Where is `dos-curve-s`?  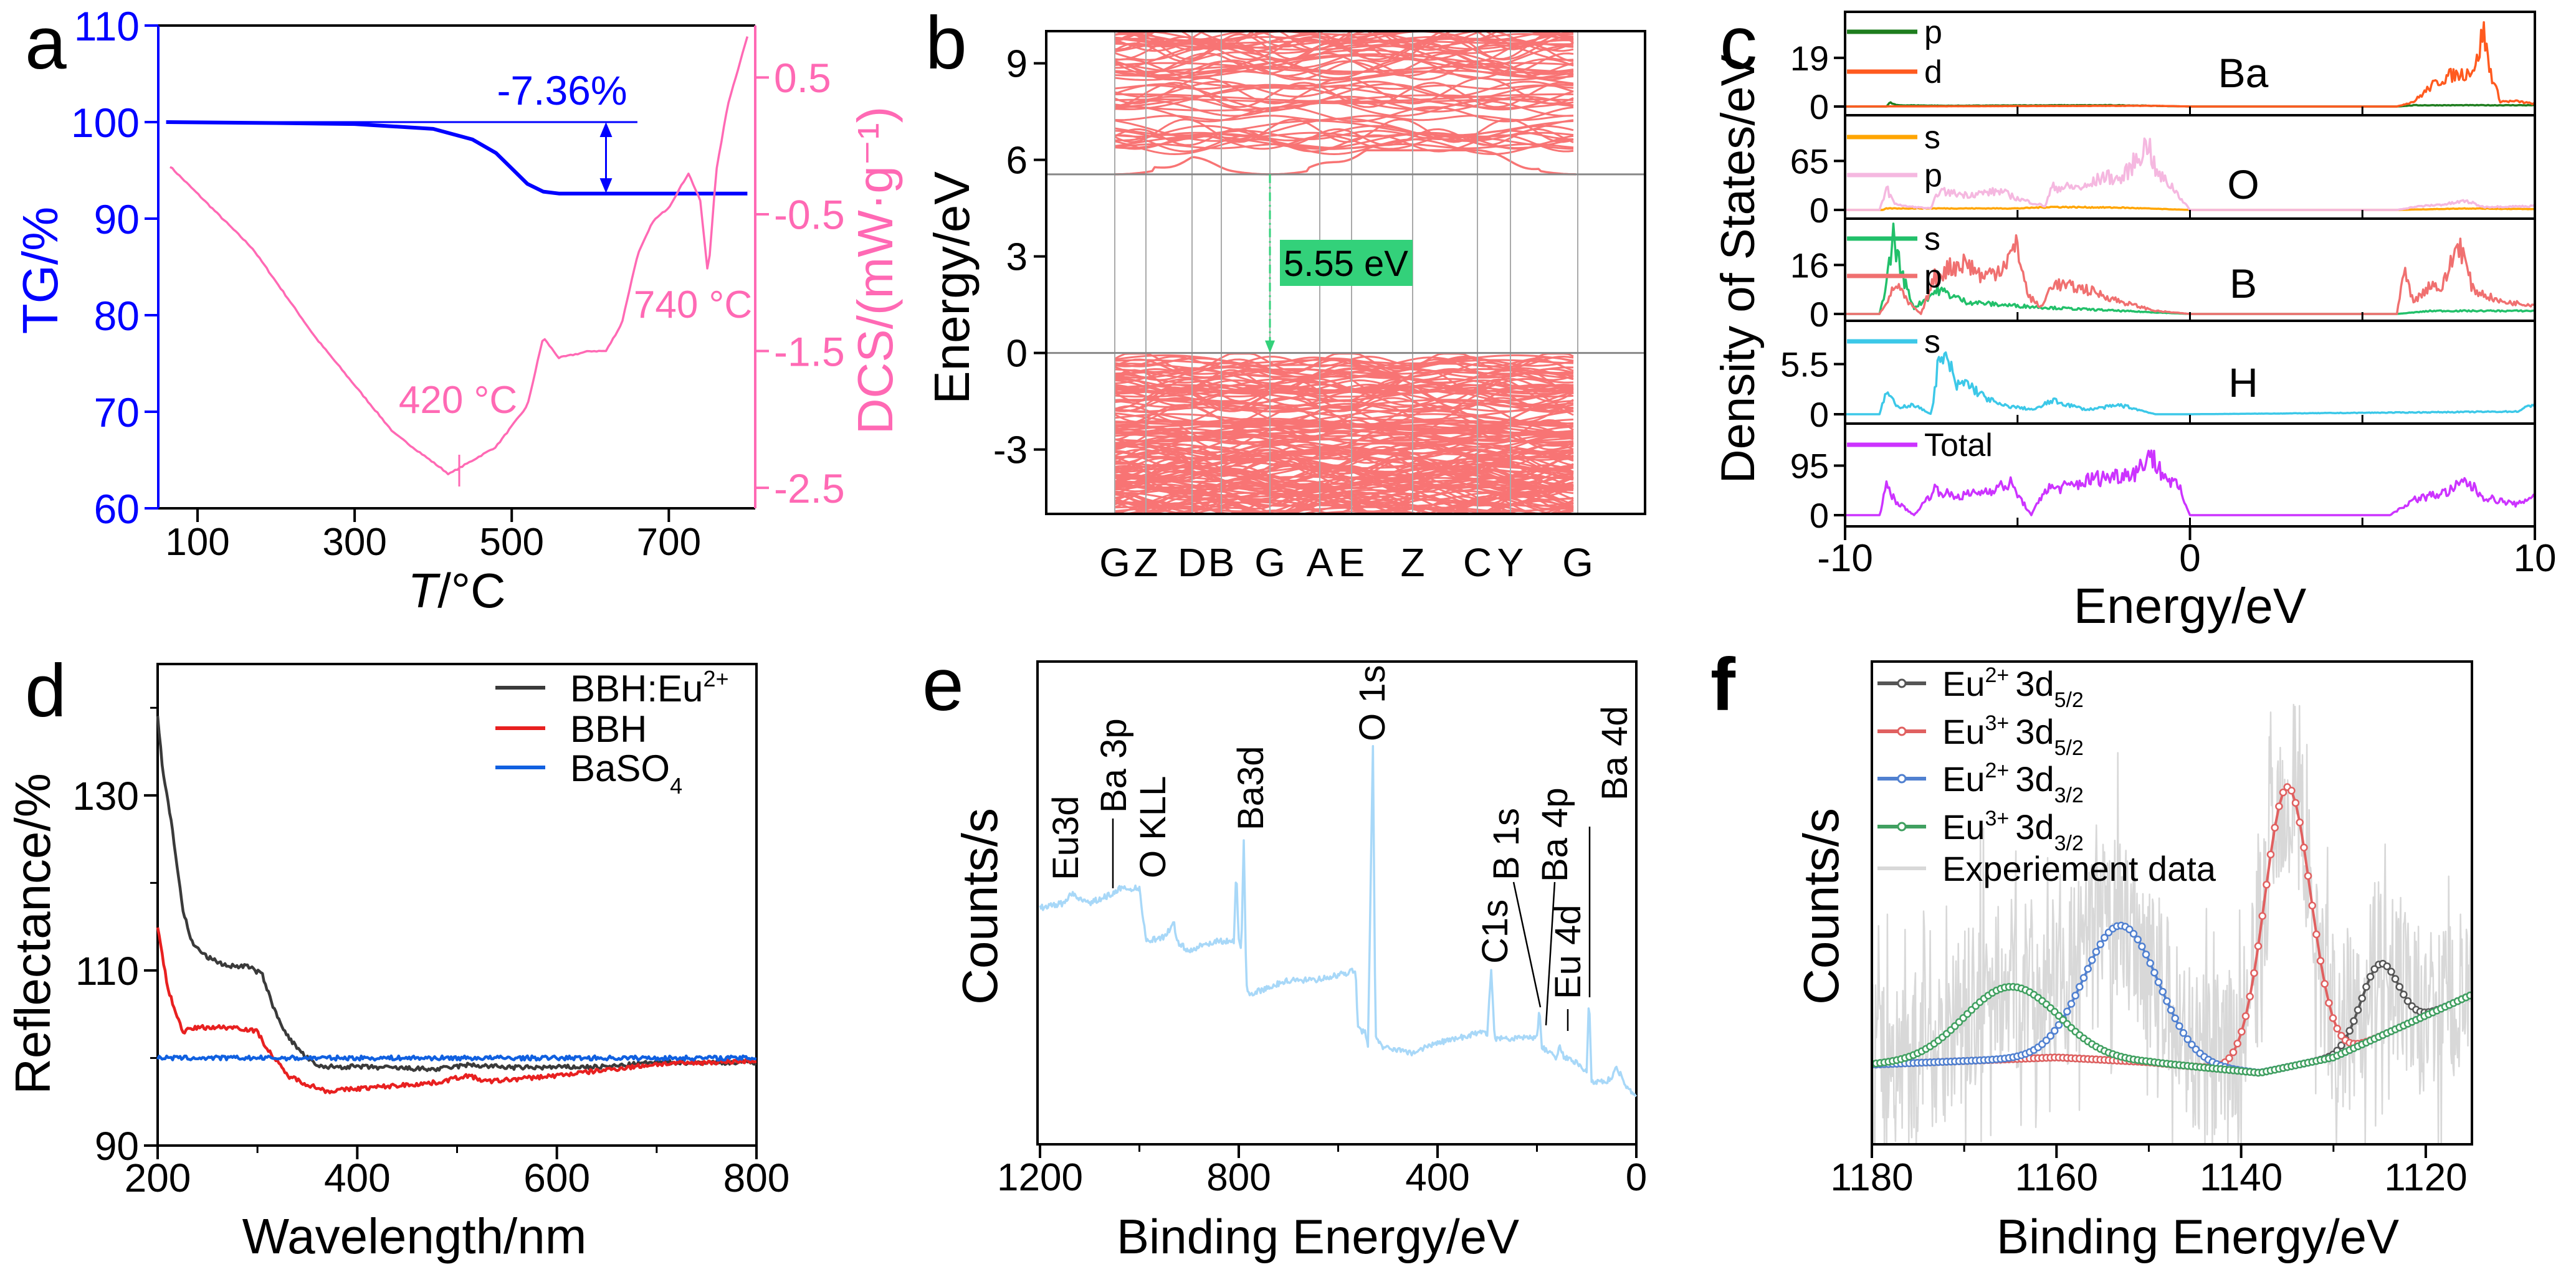
dos-curve-s is located at coordinates (2191, 383).